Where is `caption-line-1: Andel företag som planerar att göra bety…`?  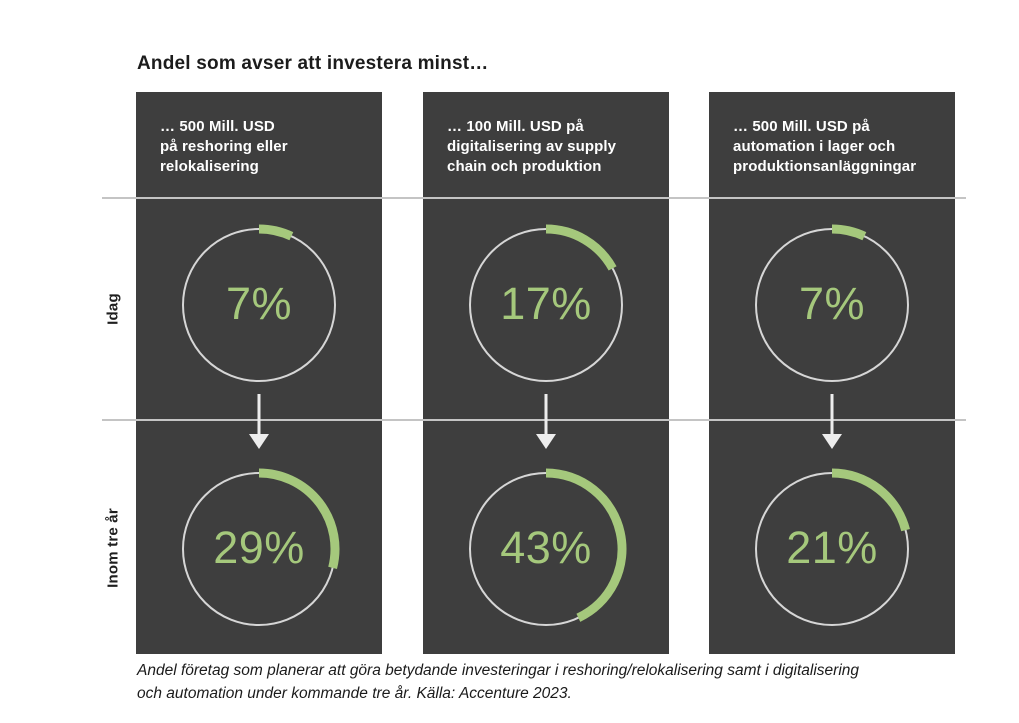
caption-line-1: Andel företag som planerar att göra bety… is located at coordinates (498, 670).